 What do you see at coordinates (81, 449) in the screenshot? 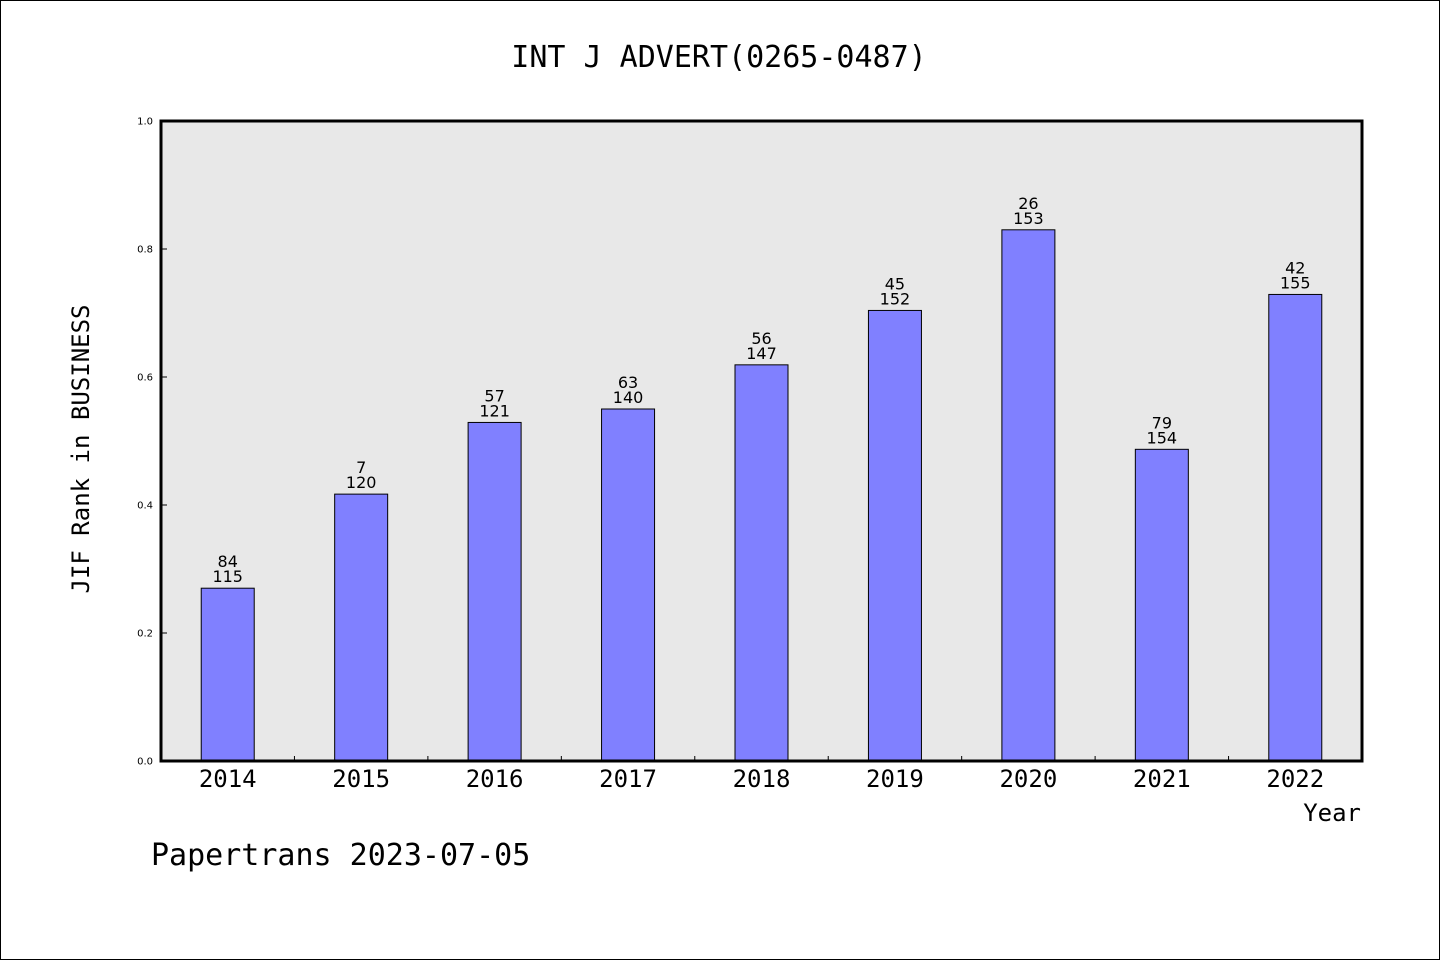
I see `y-axis-label: JIF Rank in BUSINESS` at bounding box center [81, 449].